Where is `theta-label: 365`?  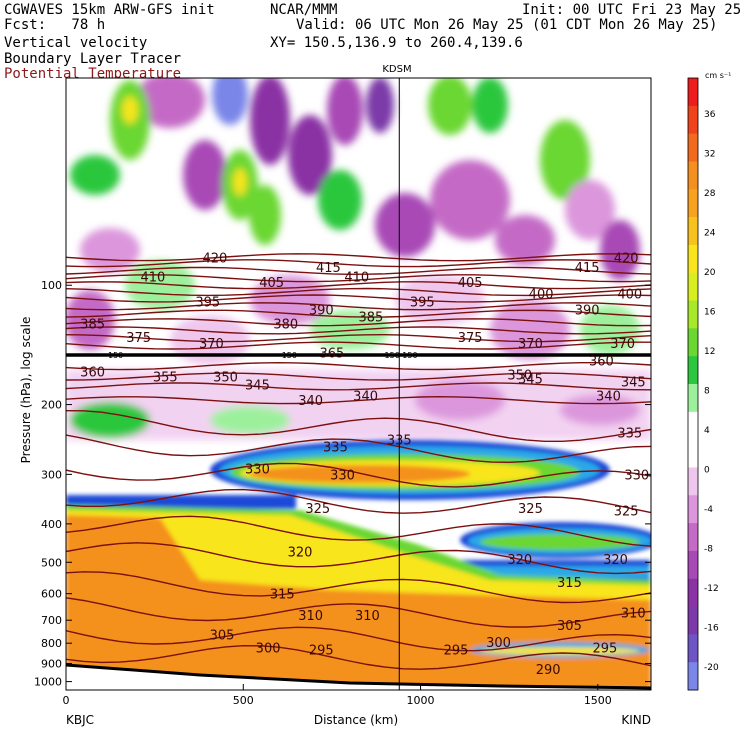 theta-label: 365 is located at coordinates (331, 354).